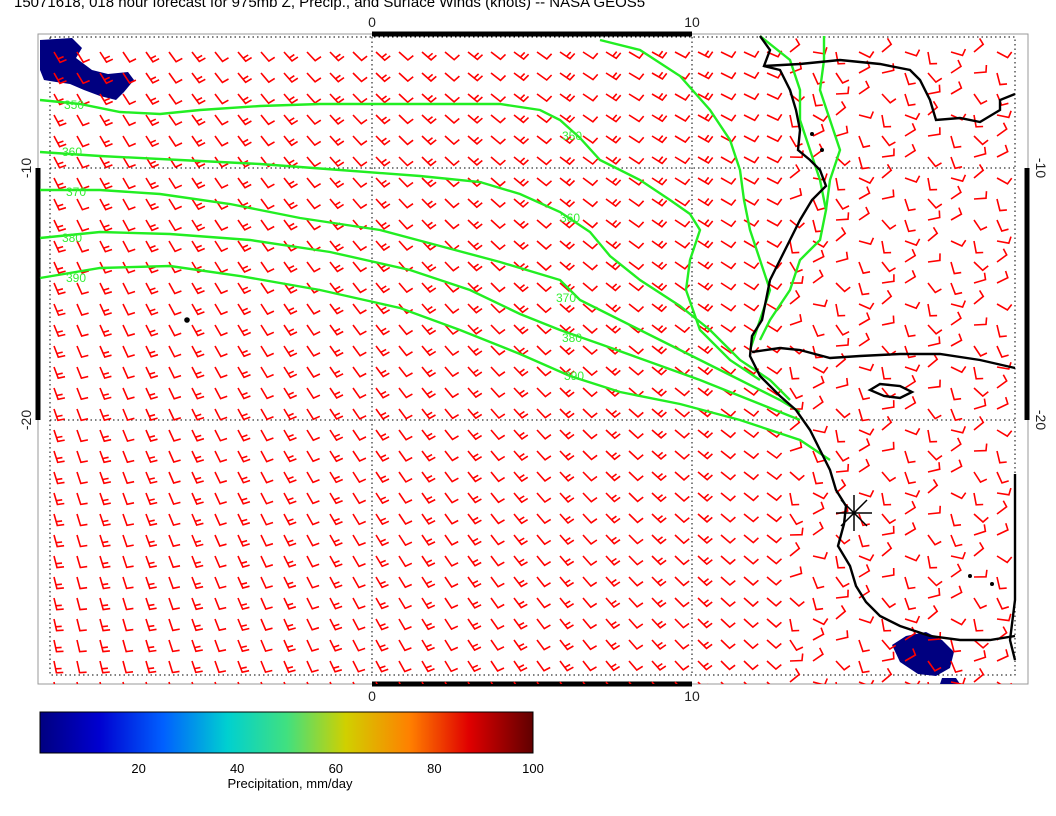 Image resolution: width=1056 pixels, height=816 pixels. Describe the element at coordinates (889, 91) in the screenshot. I see `border-north` at that location.